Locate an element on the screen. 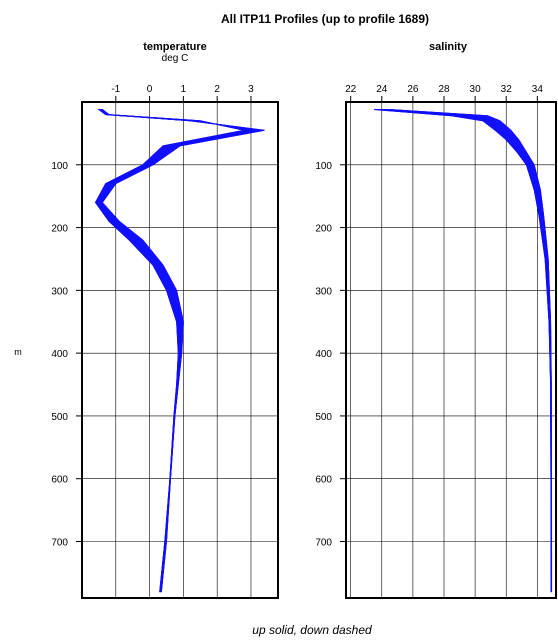 This screenshot has width=558, height=643. x-tick-label: 24 is located at coordinates (382, 89).